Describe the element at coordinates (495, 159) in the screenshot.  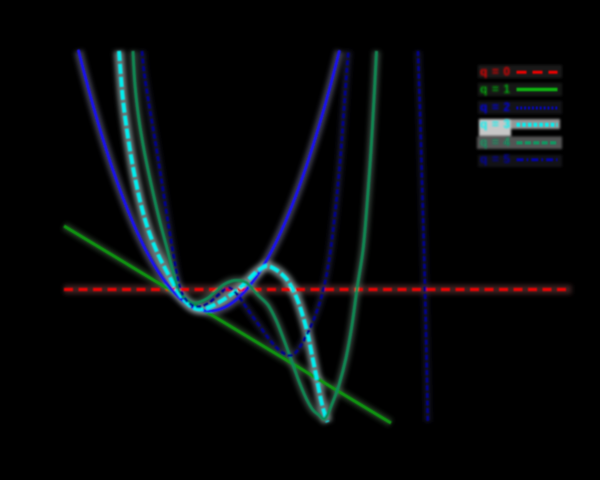
I see `svg-text: q = 5` at that location.